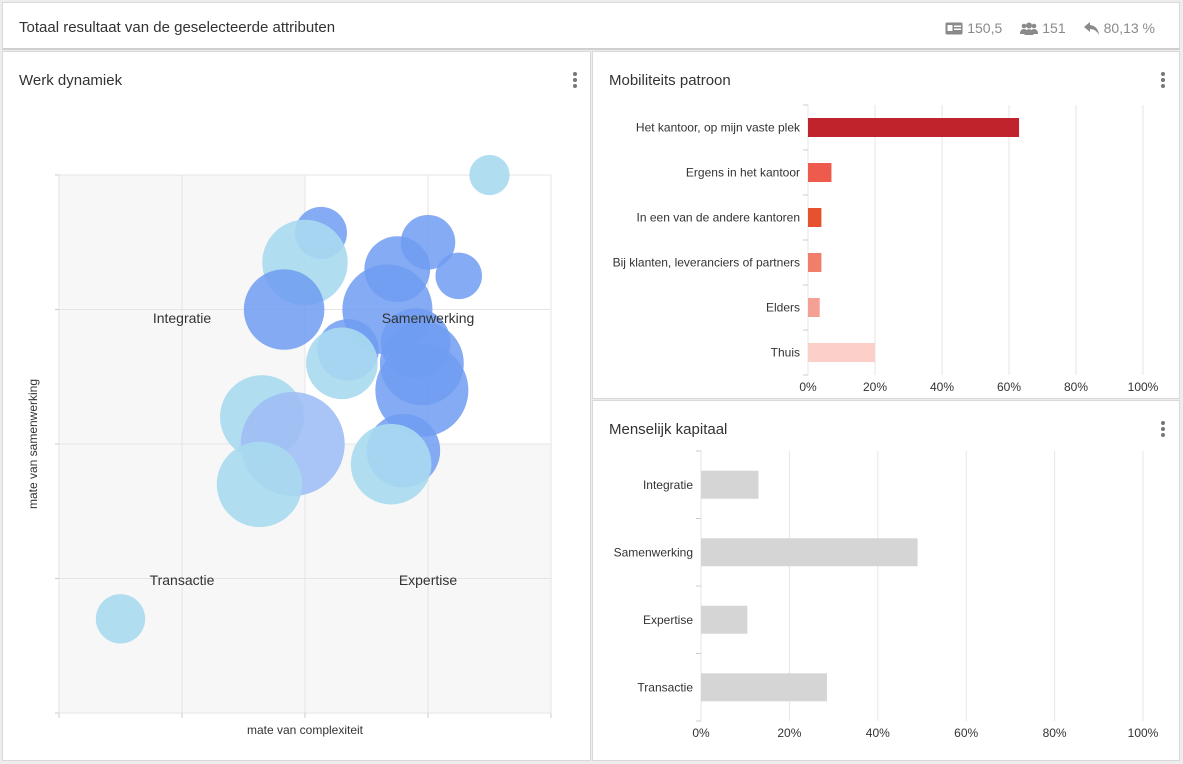 The width and height of the screenshot is (1183, 764). What do you see at coordinates (985, 28) in the screenshot?
I see `stat-score-value: 150,5` at bounding box center [985, 28].